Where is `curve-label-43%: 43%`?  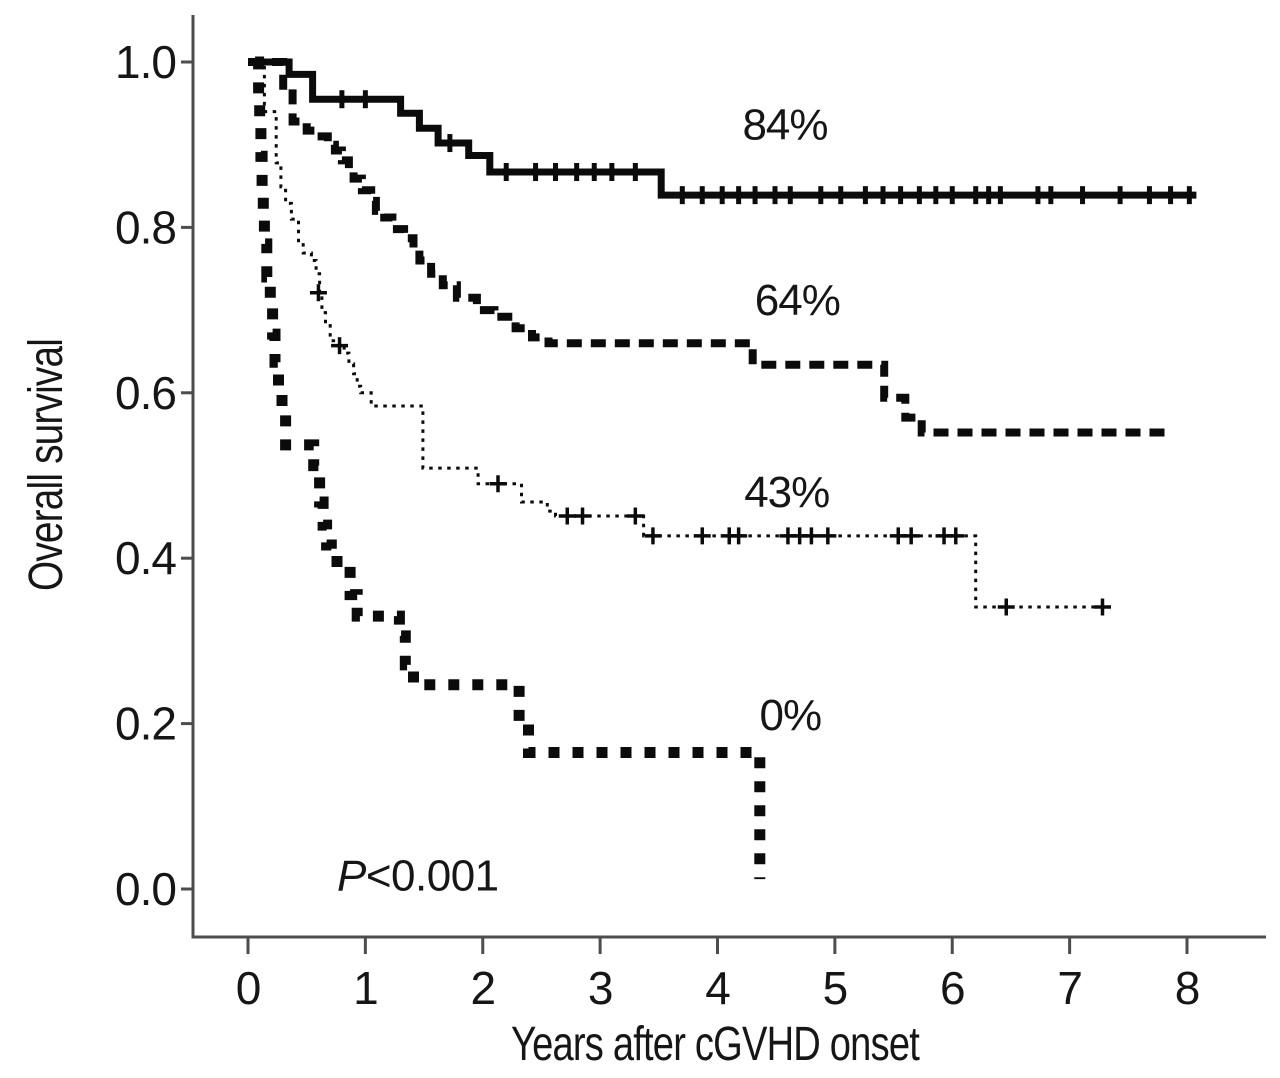
curve-label-43%: 43% is located at coordinates (786, 492).